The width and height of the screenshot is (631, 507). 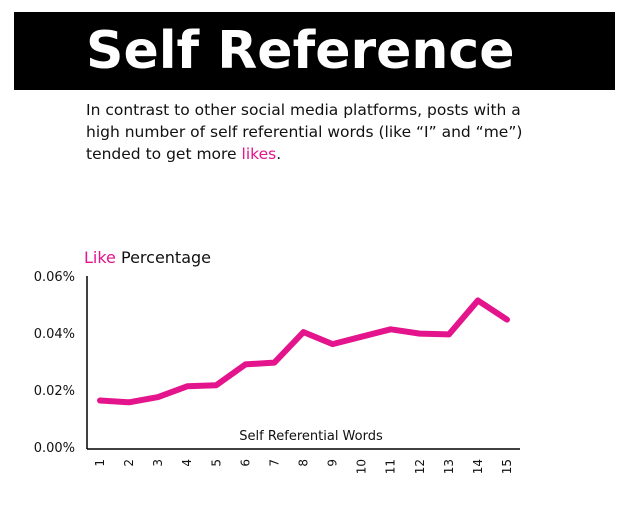 What do you see at coordinates (158, 463) in the screenshot?
I see `x-tick-label: 3` at bounding box center [158, 463].